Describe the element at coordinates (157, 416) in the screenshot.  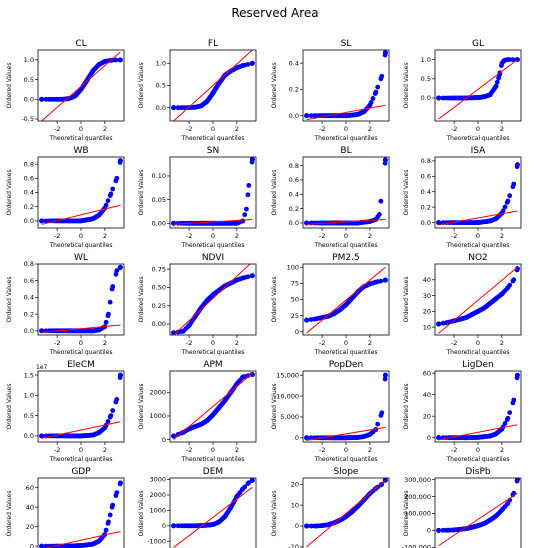
I see `y-tick-label: 1000` at that location.